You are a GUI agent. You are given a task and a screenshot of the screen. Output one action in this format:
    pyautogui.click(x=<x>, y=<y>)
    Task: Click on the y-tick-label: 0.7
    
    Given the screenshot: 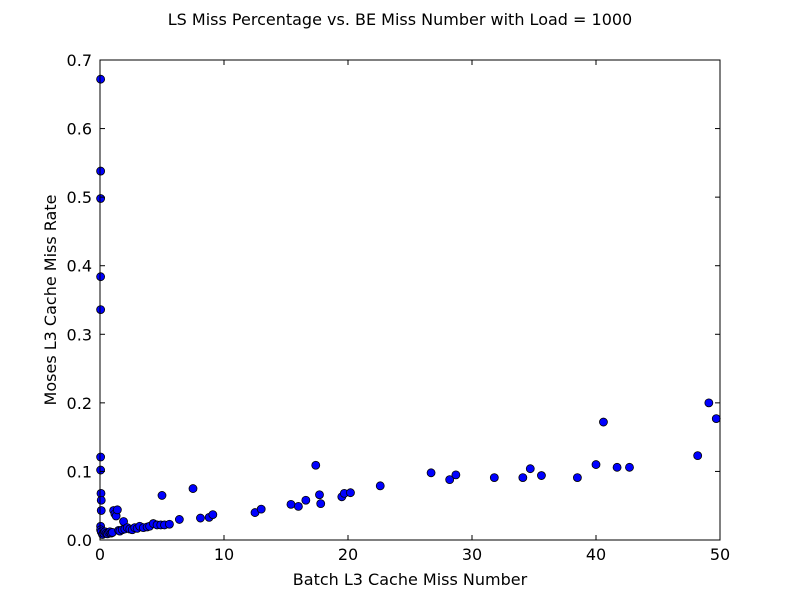 What is the action you would take?
    pyautogui.click(x=79, y=60)
    